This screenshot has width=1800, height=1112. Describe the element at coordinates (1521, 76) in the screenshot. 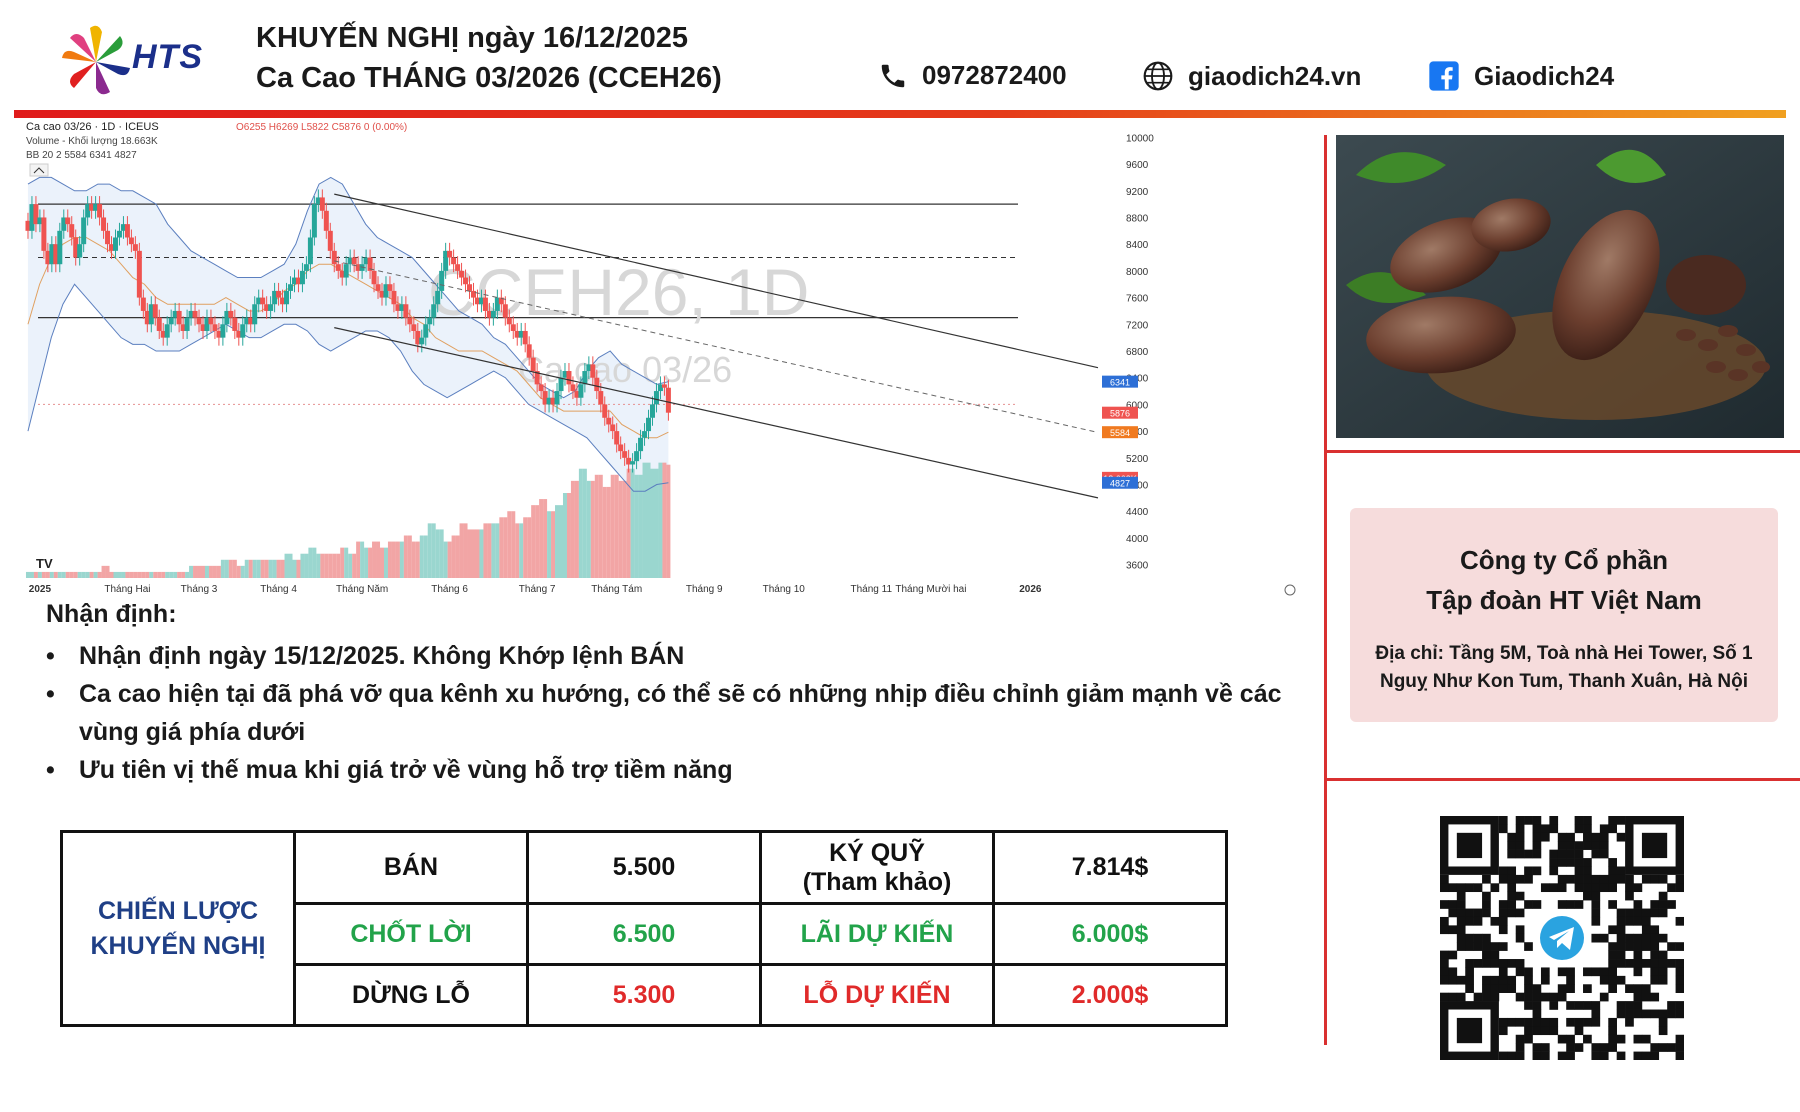

I see `facebook-contact: Giaodich24` at that location.